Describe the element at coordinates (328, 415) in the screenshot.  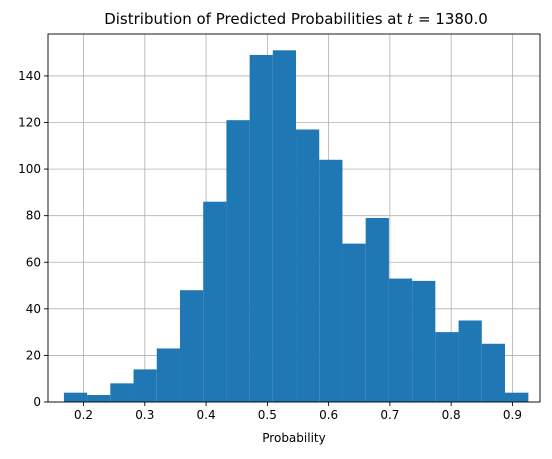
I see `x-tick-label: 0.6` at that location.